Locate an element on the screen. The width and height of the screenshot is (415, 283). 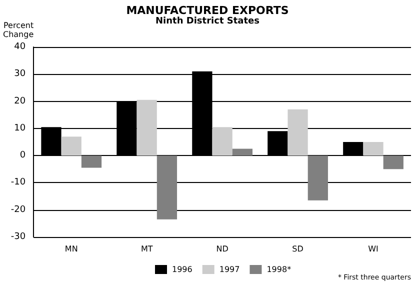
y-tick-label: -30 is located at coordinates (18, 237).